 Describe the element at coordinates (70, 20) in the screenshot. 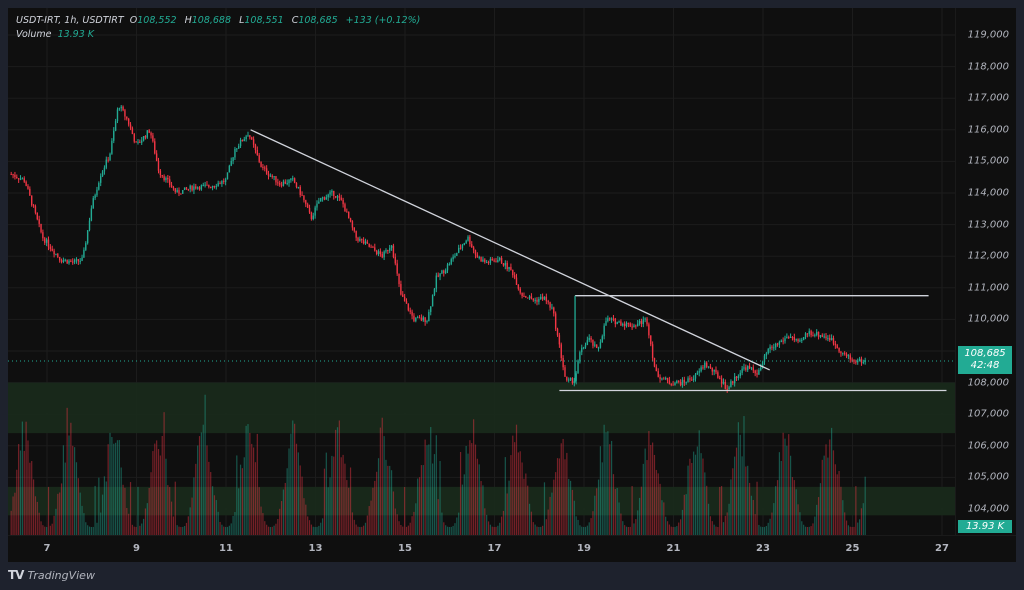

I see `symbol-info: USDT-IRT, 1h, USDTIRT` at that location.